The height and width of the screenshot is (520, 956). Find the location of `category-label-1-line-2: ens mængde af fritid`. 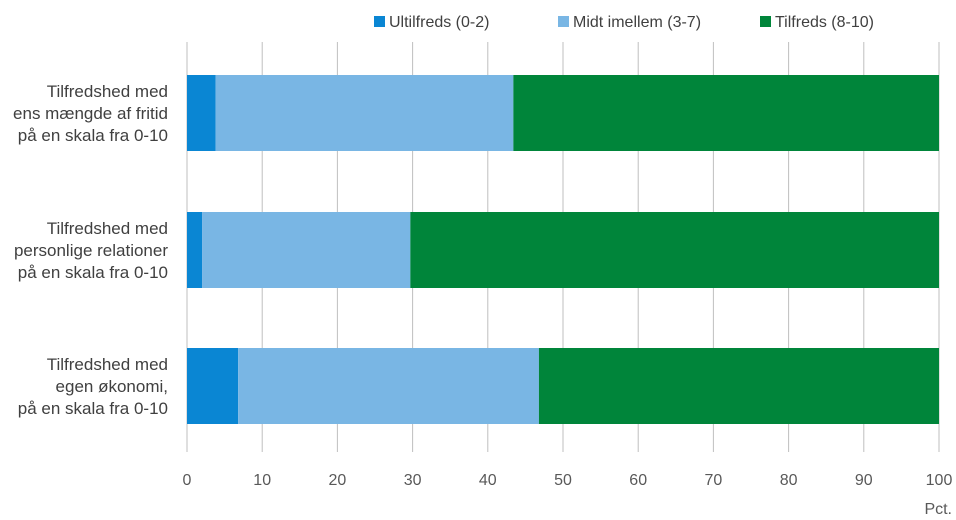

category-label-1-line-2: ens mængde af fritid is located at coordinates (90, 113).